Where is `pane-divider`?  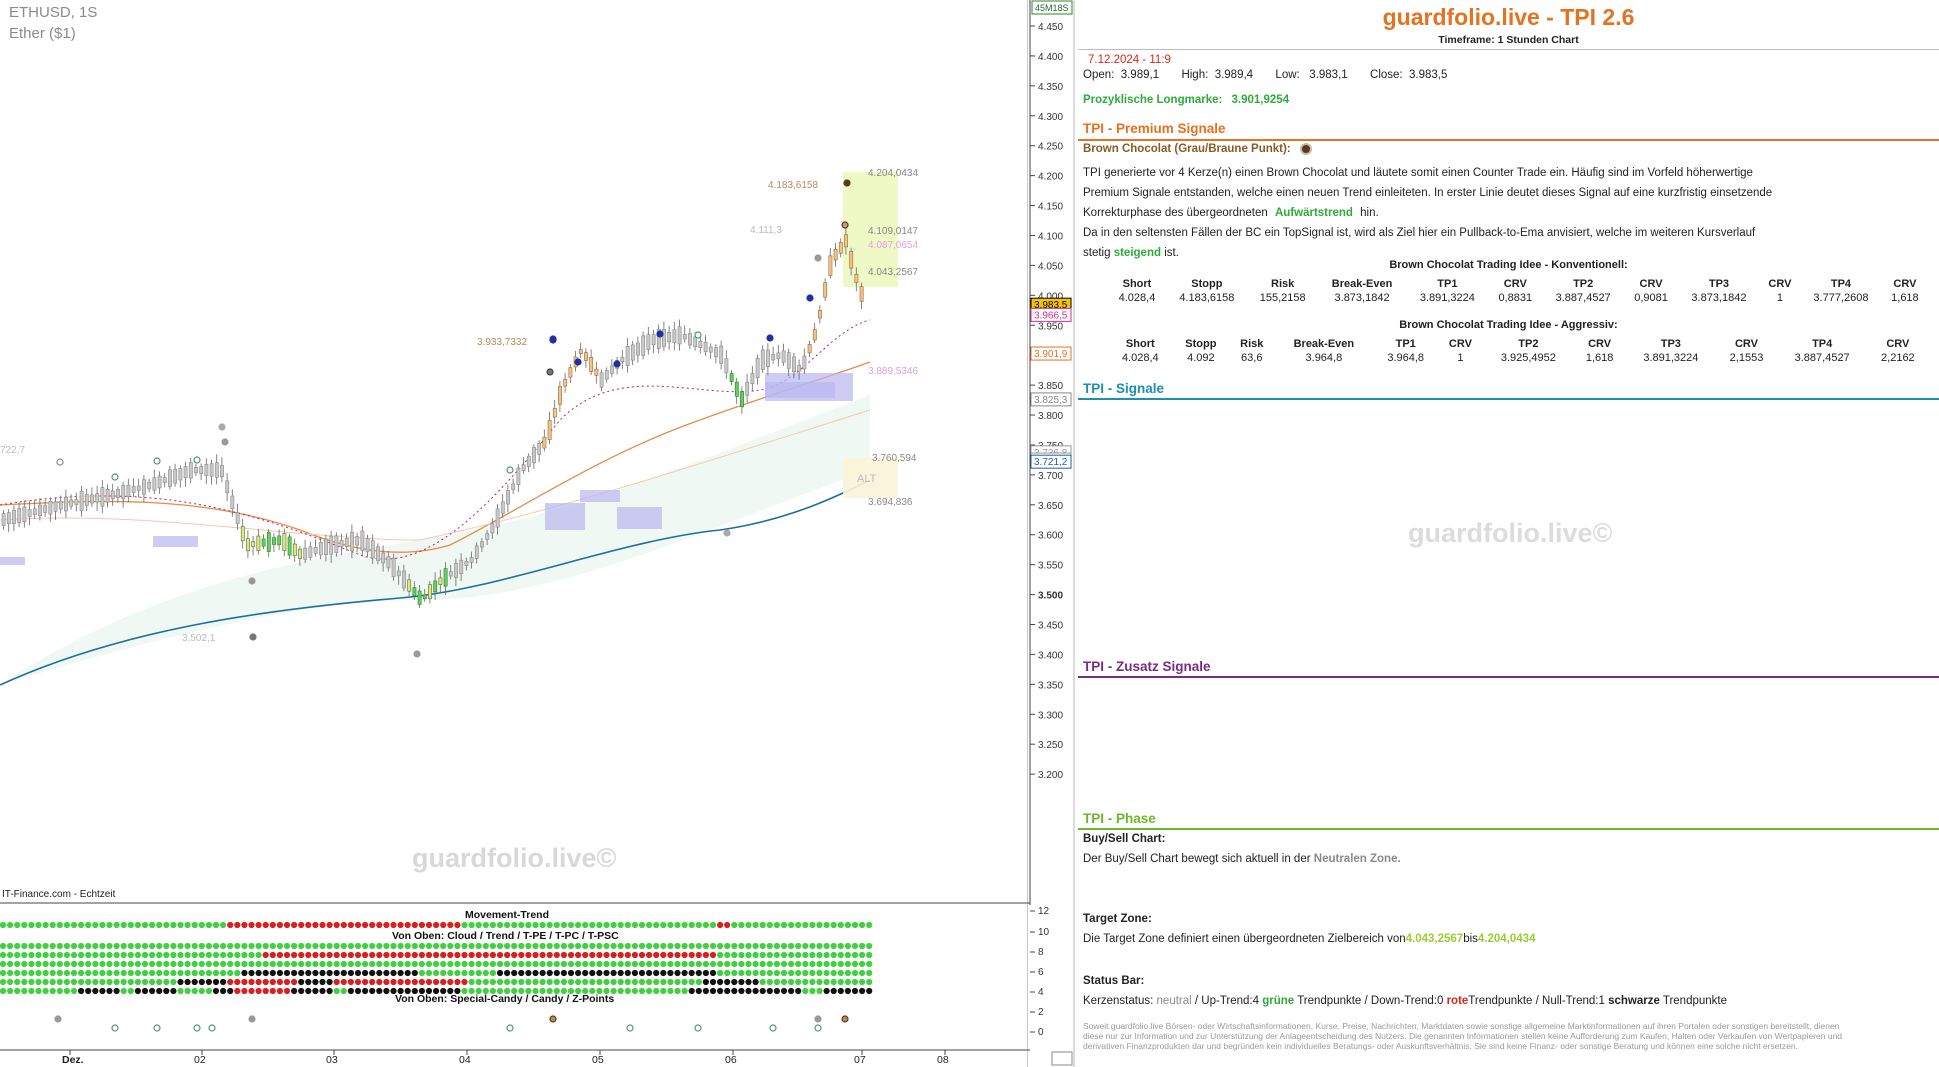
pane-divider is located at coordinates (1074, 533).